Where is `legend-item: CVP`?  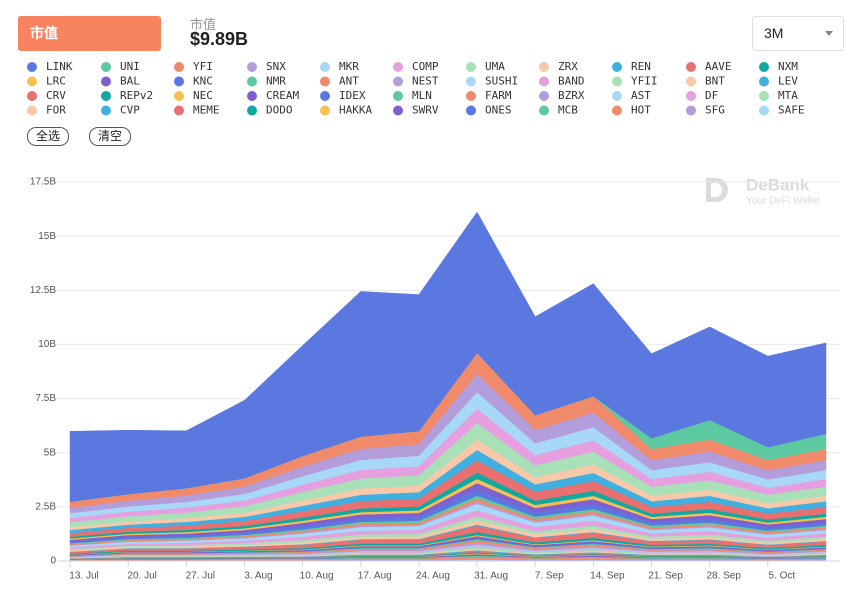 legend-item: CVP is located at coordinates (120, 110).